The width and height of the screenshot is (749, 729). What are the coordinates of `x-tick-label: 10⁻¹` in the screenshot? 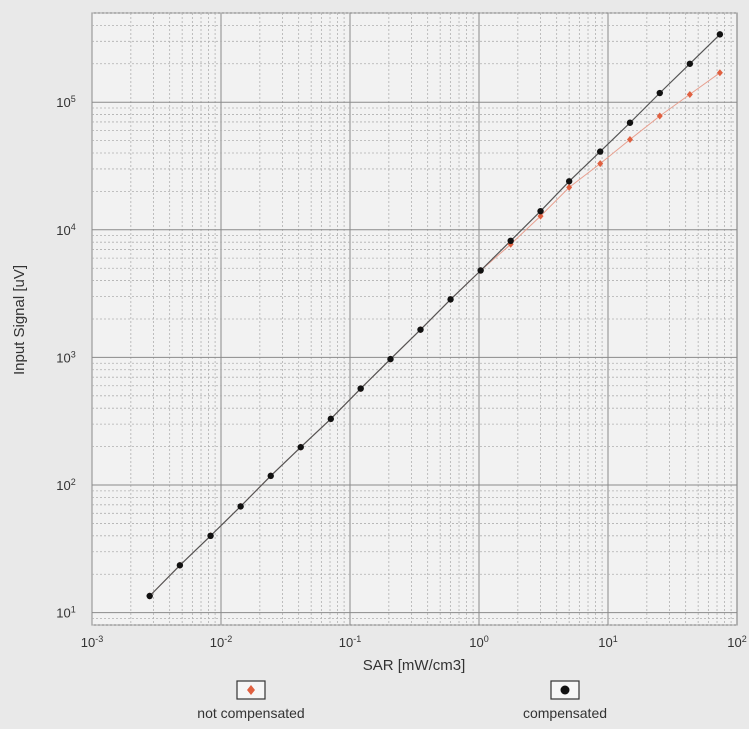 It's located at (350, 642).